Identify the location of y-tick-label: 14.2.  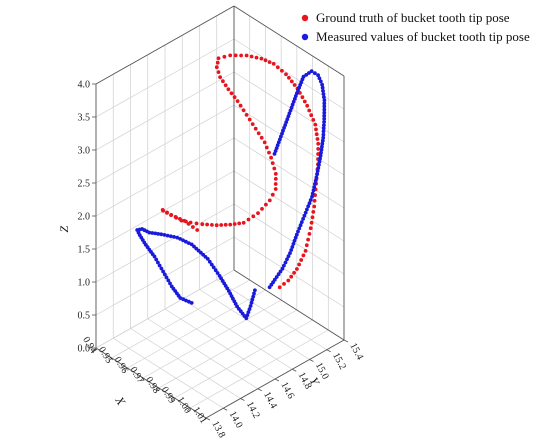
(253, 410).